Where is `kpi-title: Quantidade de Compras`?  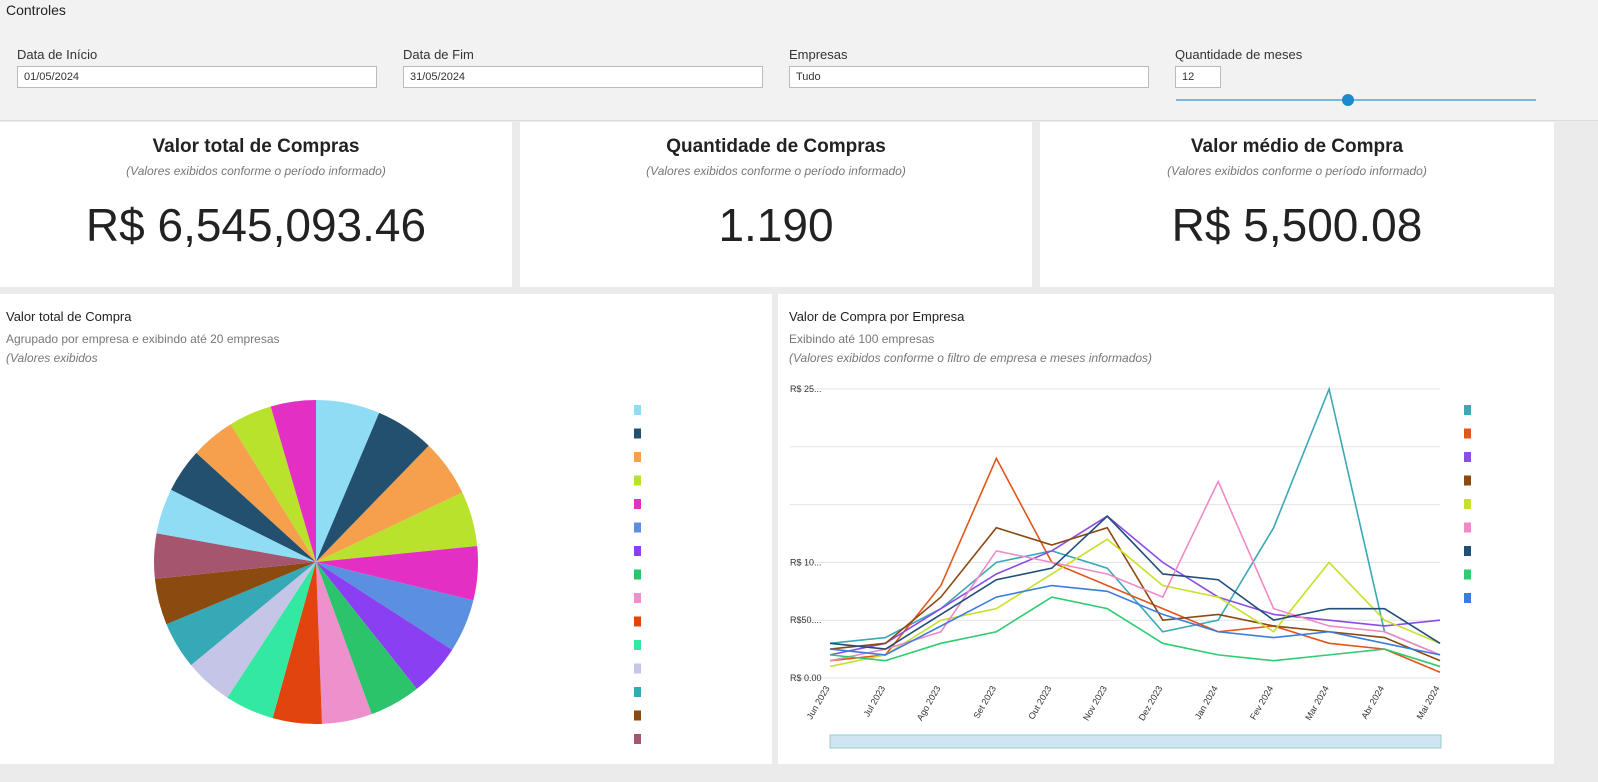
kpi-title: Quantidade de Compras is located at coordinates (776, 146).